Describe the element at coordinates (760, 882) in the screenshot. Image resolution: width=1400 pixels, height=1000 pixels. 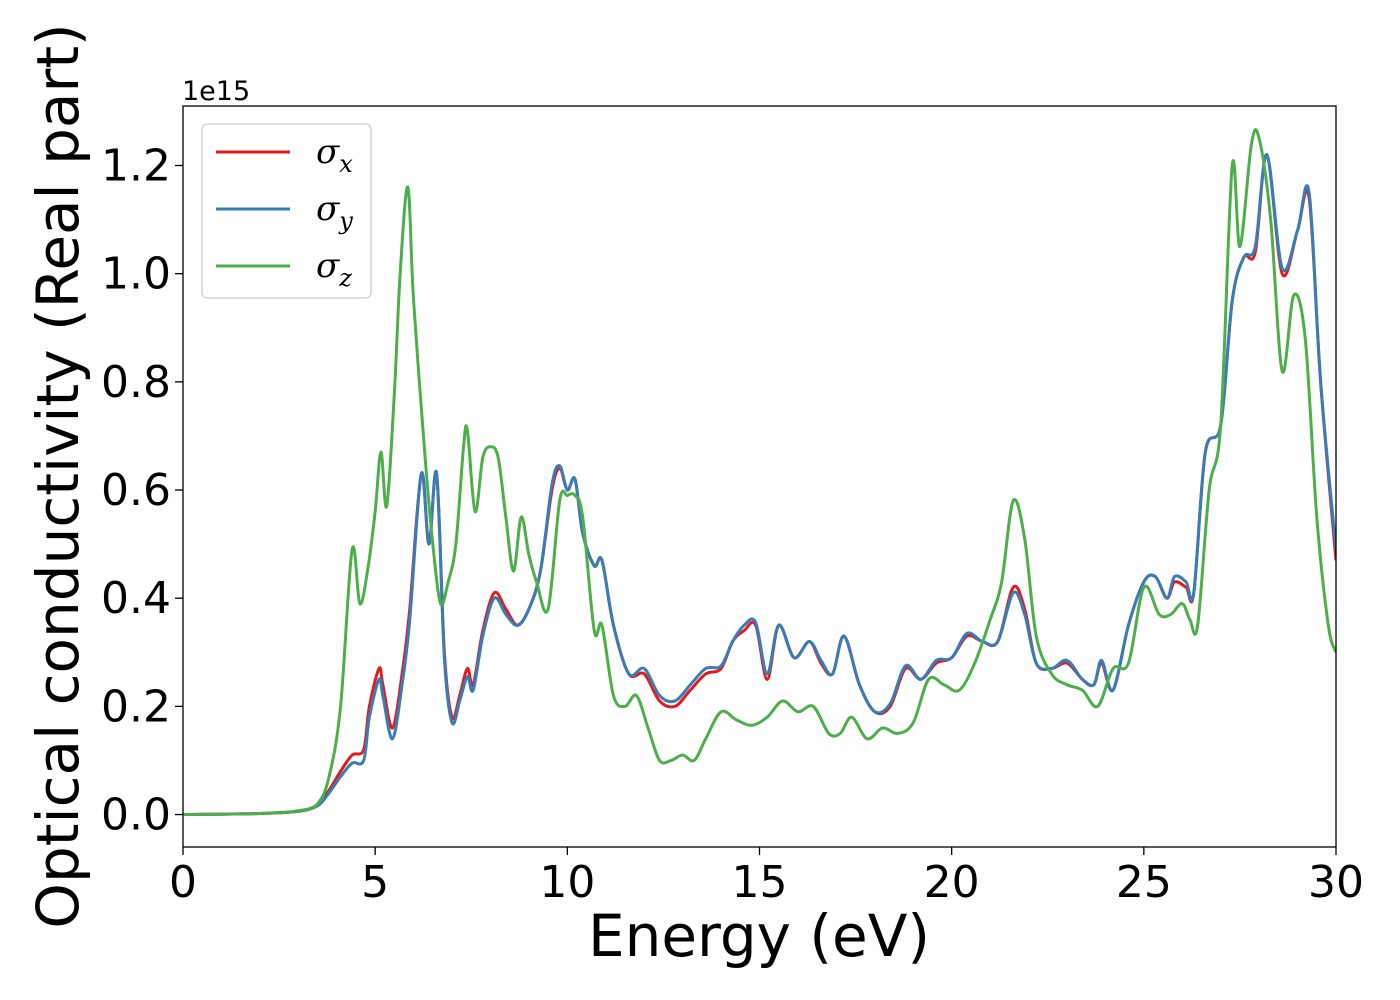
I see `x-tick-label: 15` at that location.